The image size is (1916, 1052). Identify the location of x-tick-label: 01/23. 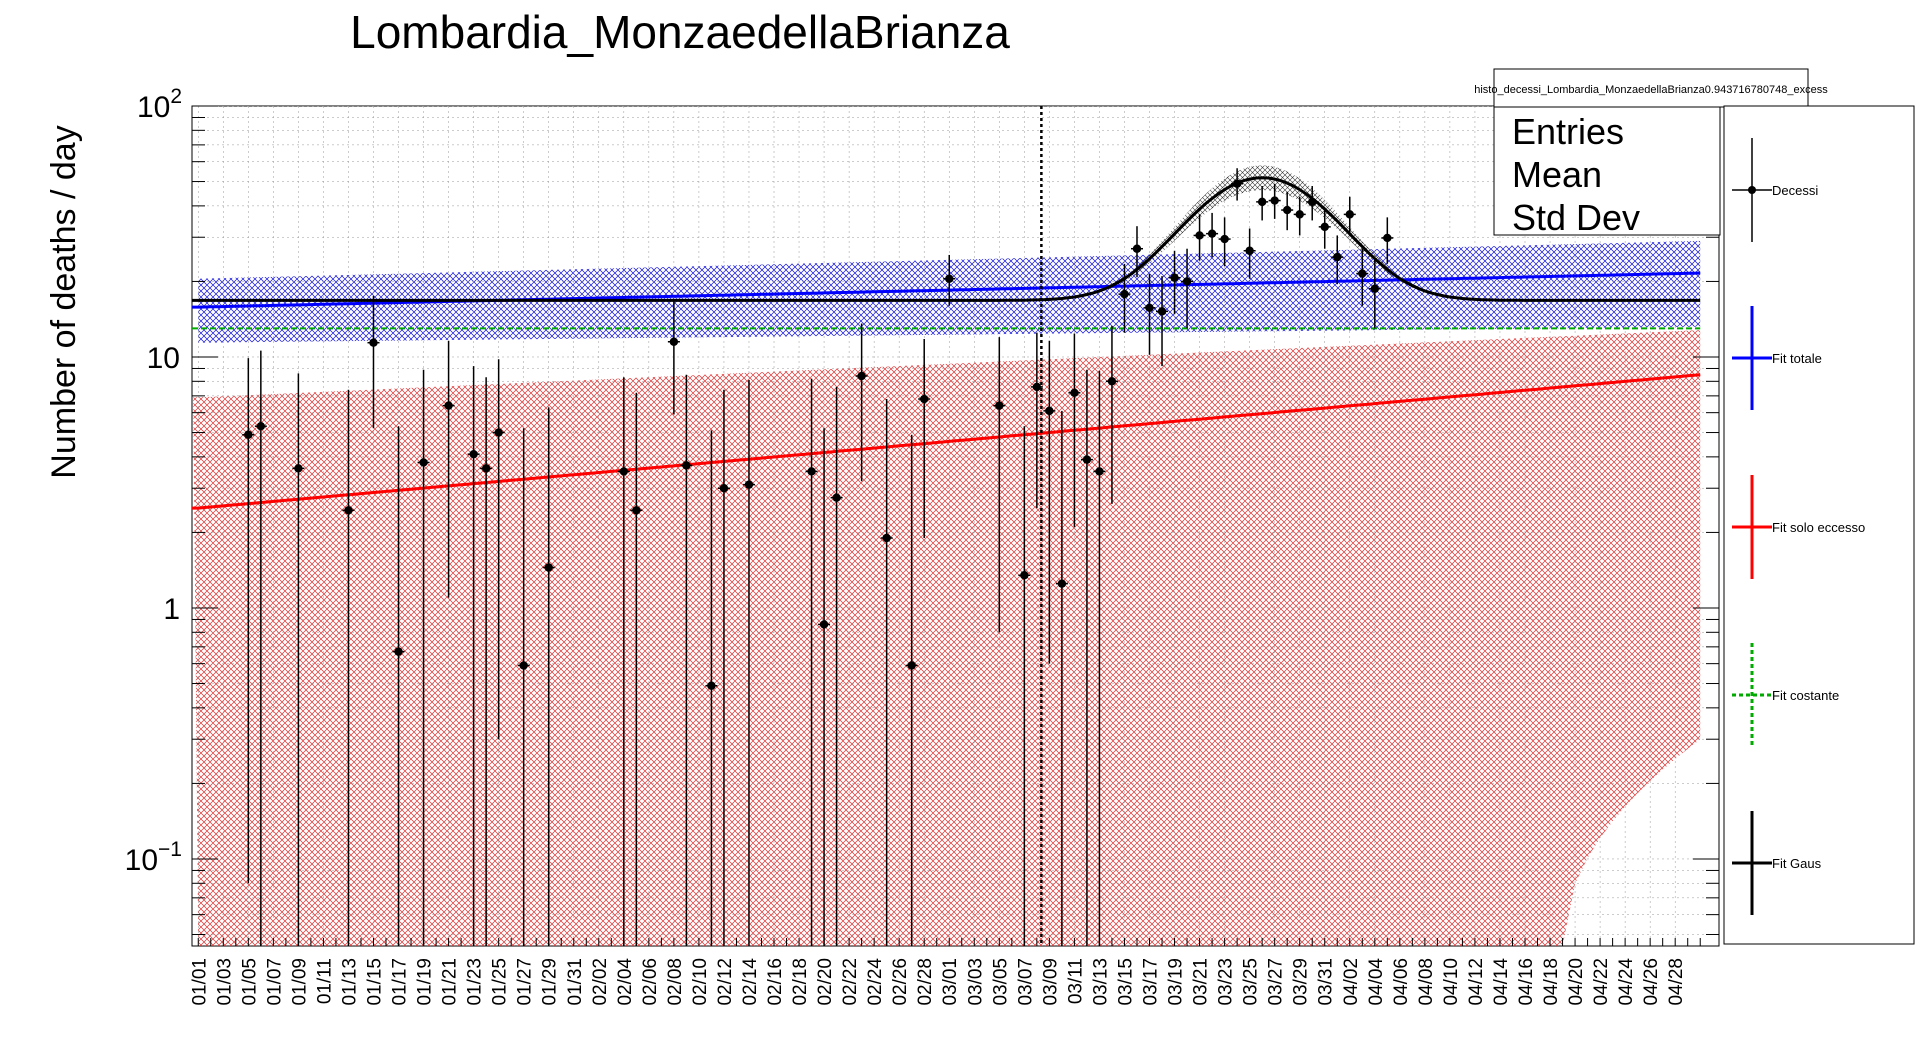
(475, 982).